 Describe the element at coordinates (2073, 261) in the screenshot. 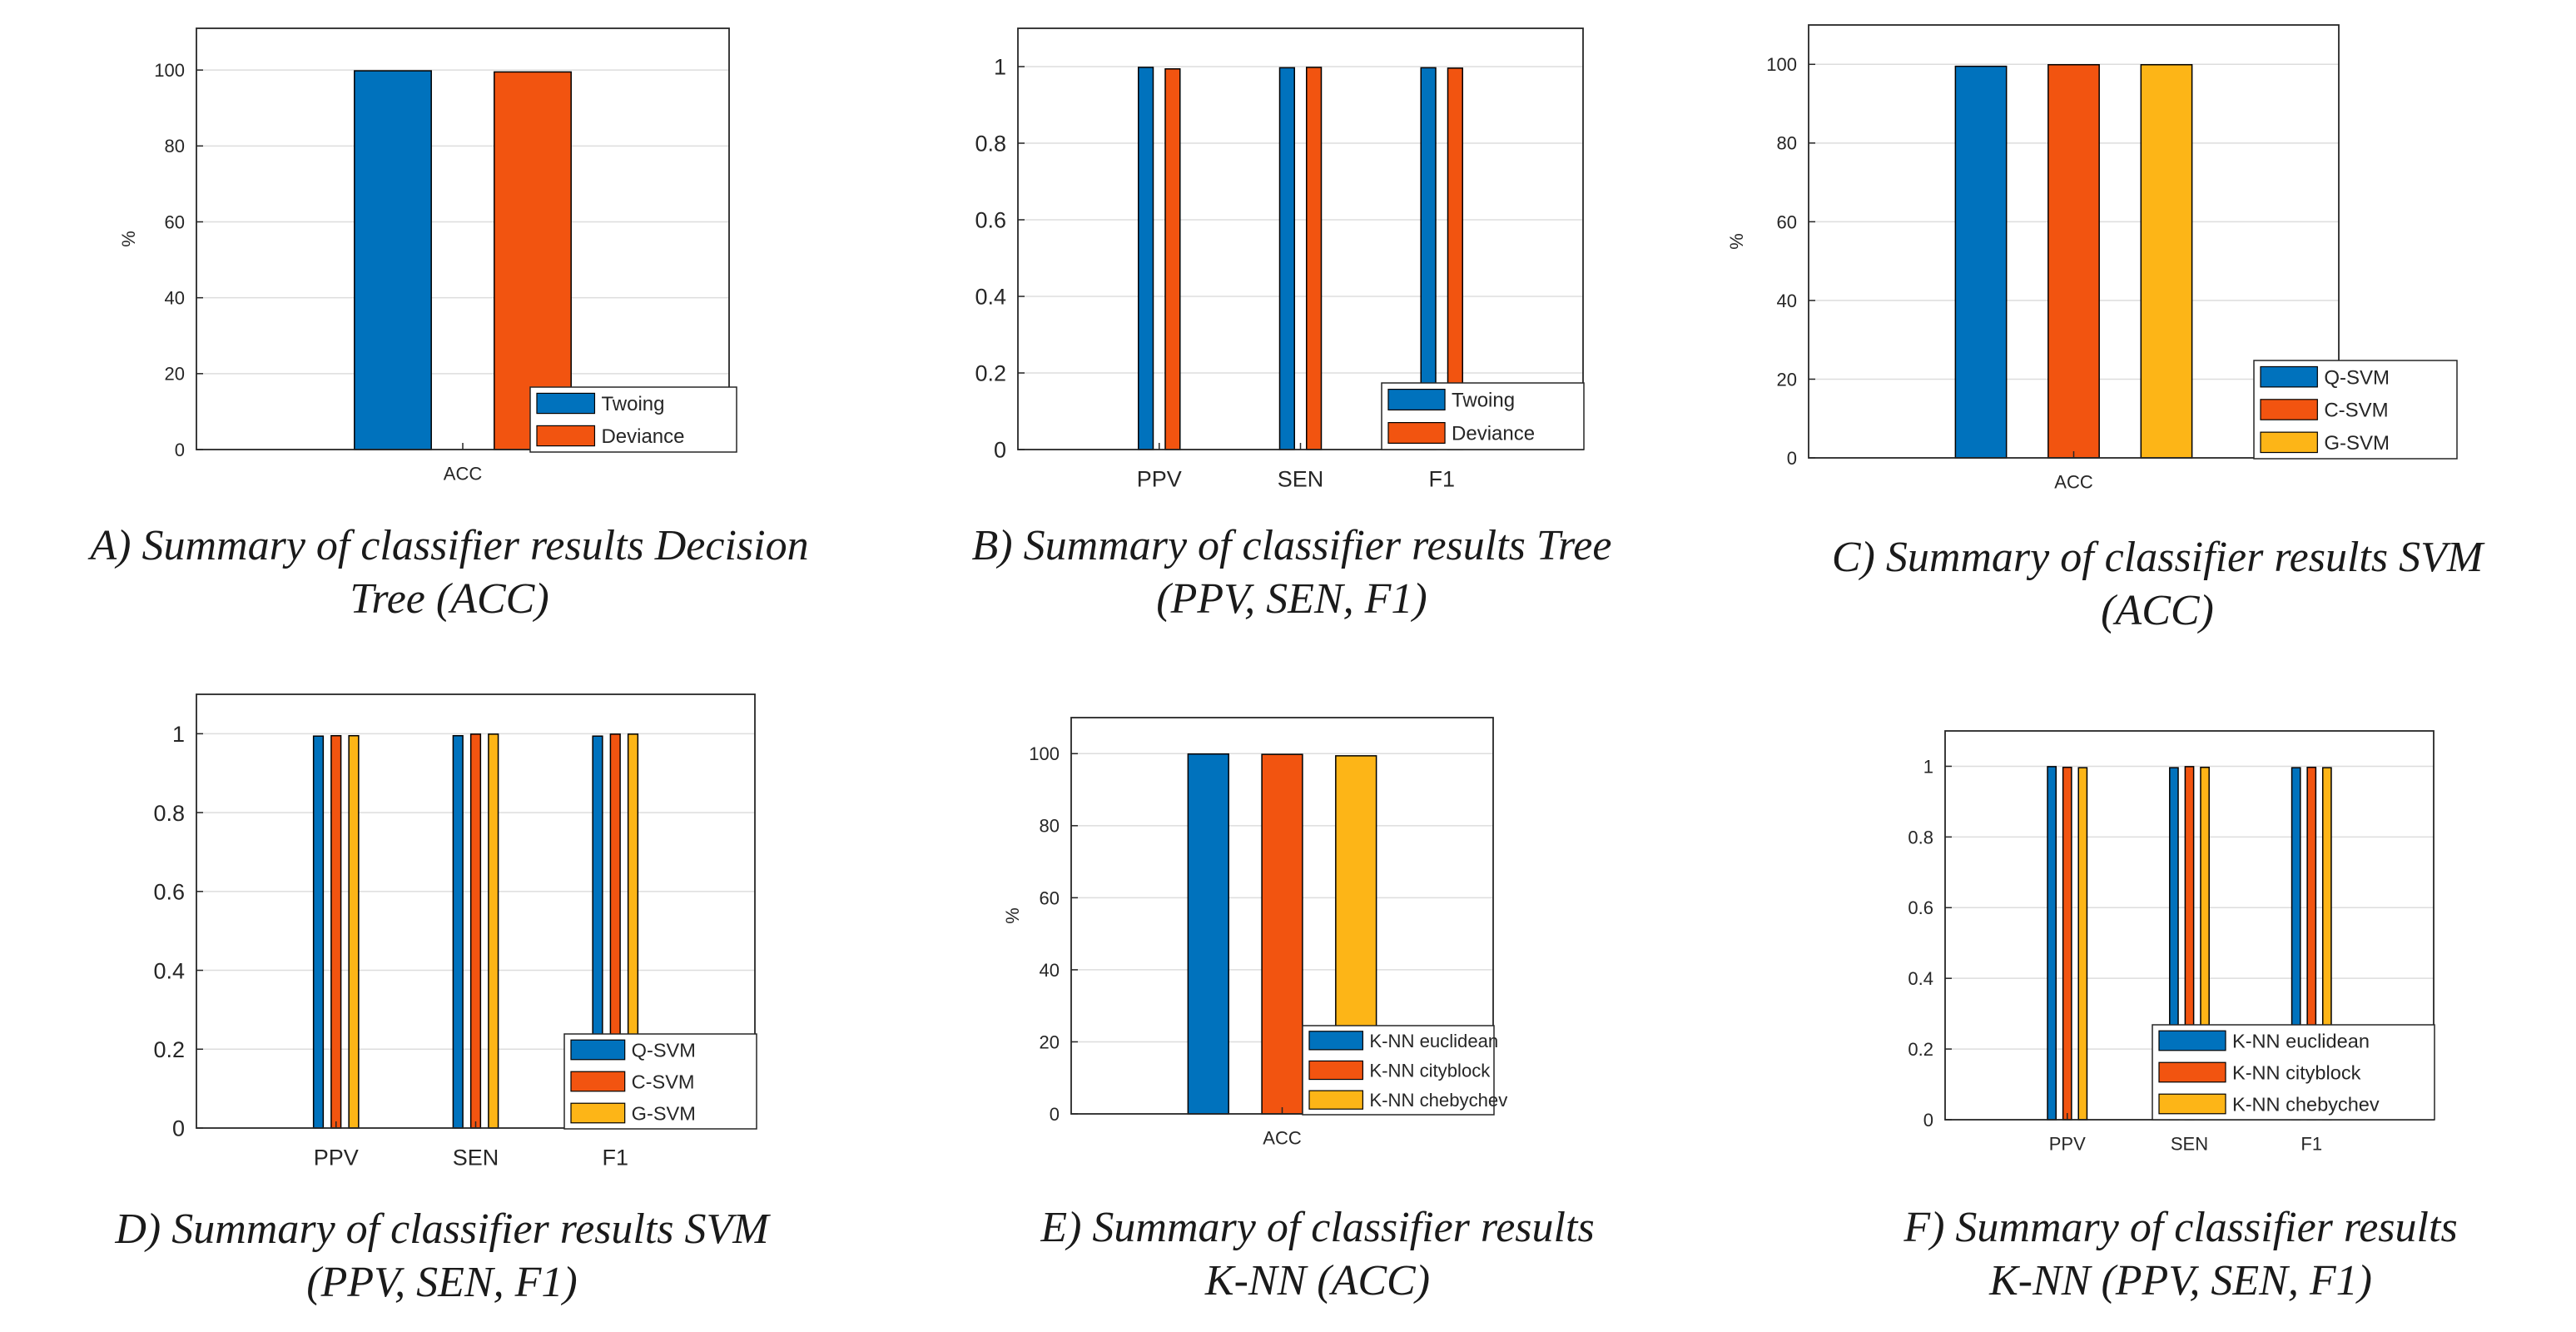

I see `bar-c-svm-acc` at that location.